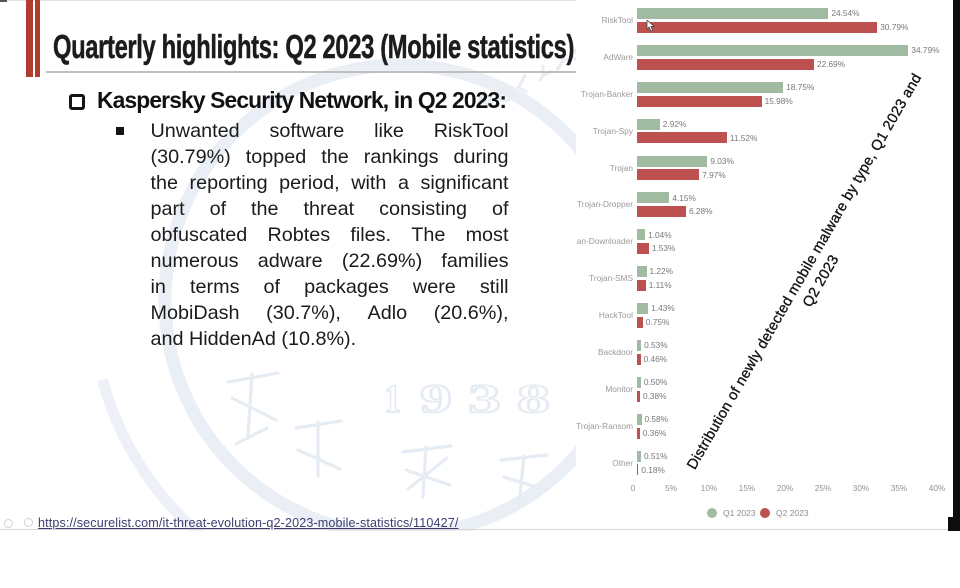  Describe the element at coordinates (392, 398) in the screenshot. I see `svg-text: 1` at that location.